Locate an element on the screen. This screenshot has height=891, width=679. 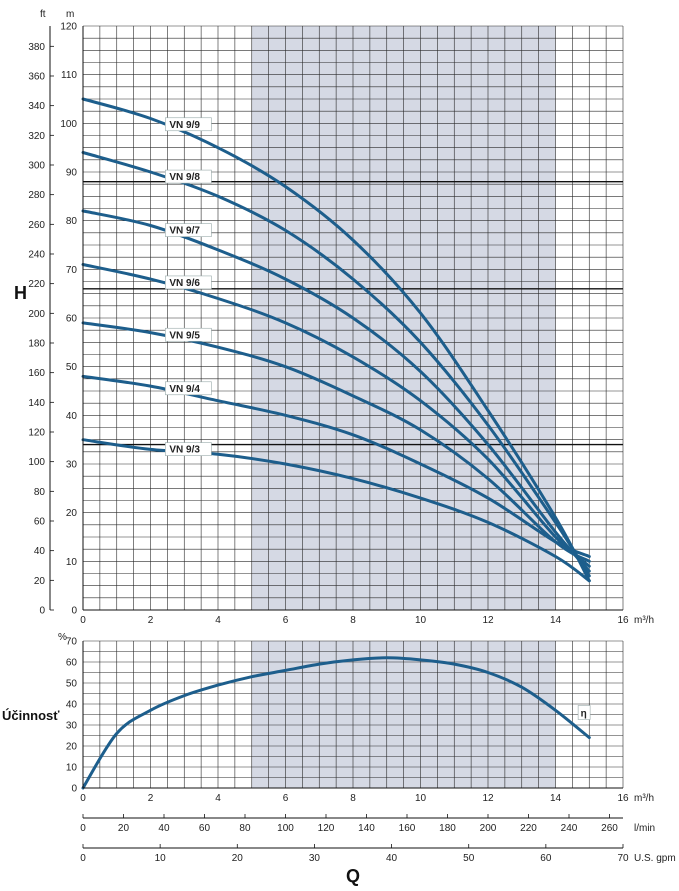
ft-tick-label: 200 is located at coordinates (36, 314).